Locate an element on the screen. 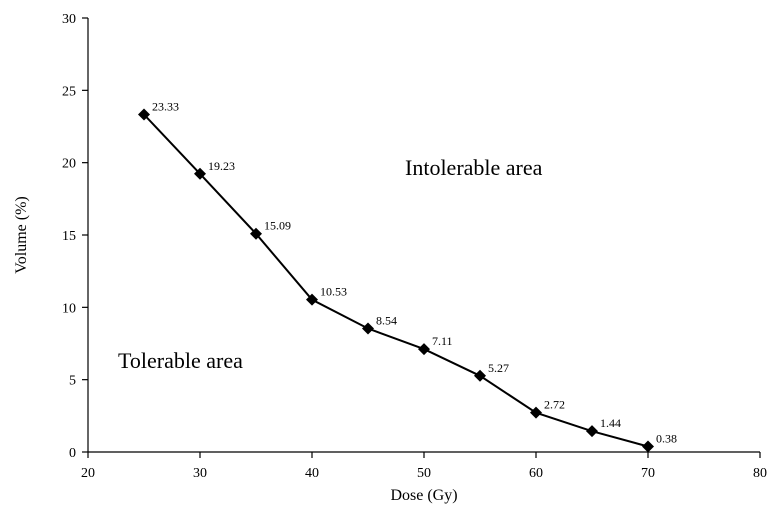 The height and width of the screenshot is (511, 768). y-axis-title: Volume (%) is located at coordinates (21, 234).